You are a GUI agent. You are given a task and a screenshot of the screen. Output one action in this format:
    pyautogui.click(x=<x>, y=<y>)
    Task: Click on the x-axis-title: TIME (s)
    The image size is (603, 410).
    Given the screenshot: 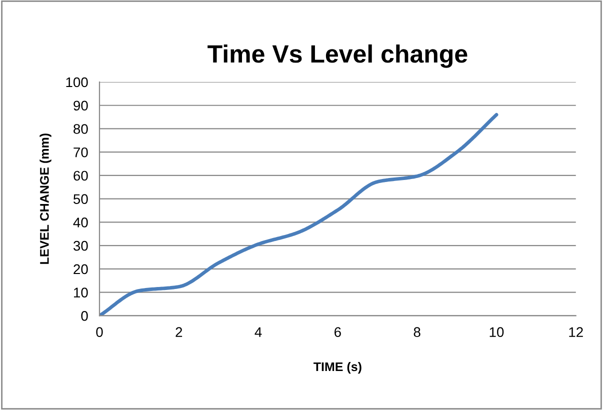 What is the action you would take?
    pyautogui.click(x=338, y=368)
    